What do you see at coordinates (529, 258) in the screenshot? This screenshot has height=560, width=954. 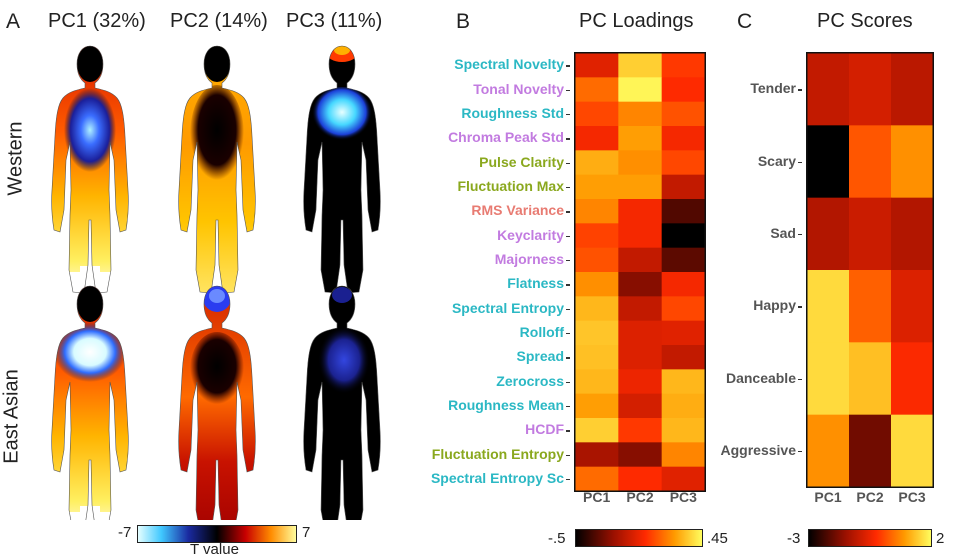 I see `row-label: Majorness` at bounding box center [529, 258].